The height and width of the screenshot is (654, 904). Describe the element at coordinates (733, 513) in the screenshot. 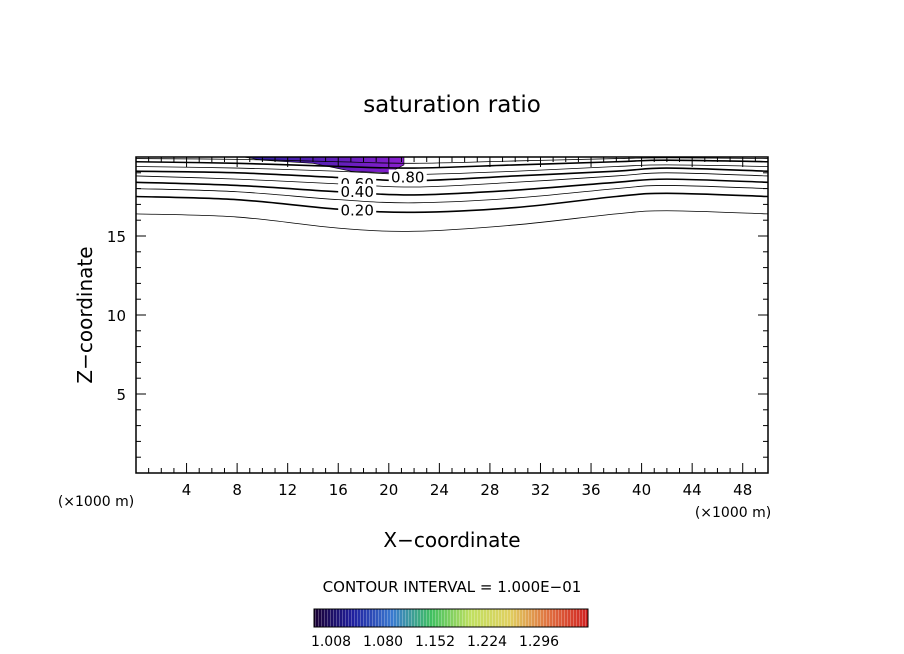

I see `y-unit-label-right: (×1000 m)` at that location.